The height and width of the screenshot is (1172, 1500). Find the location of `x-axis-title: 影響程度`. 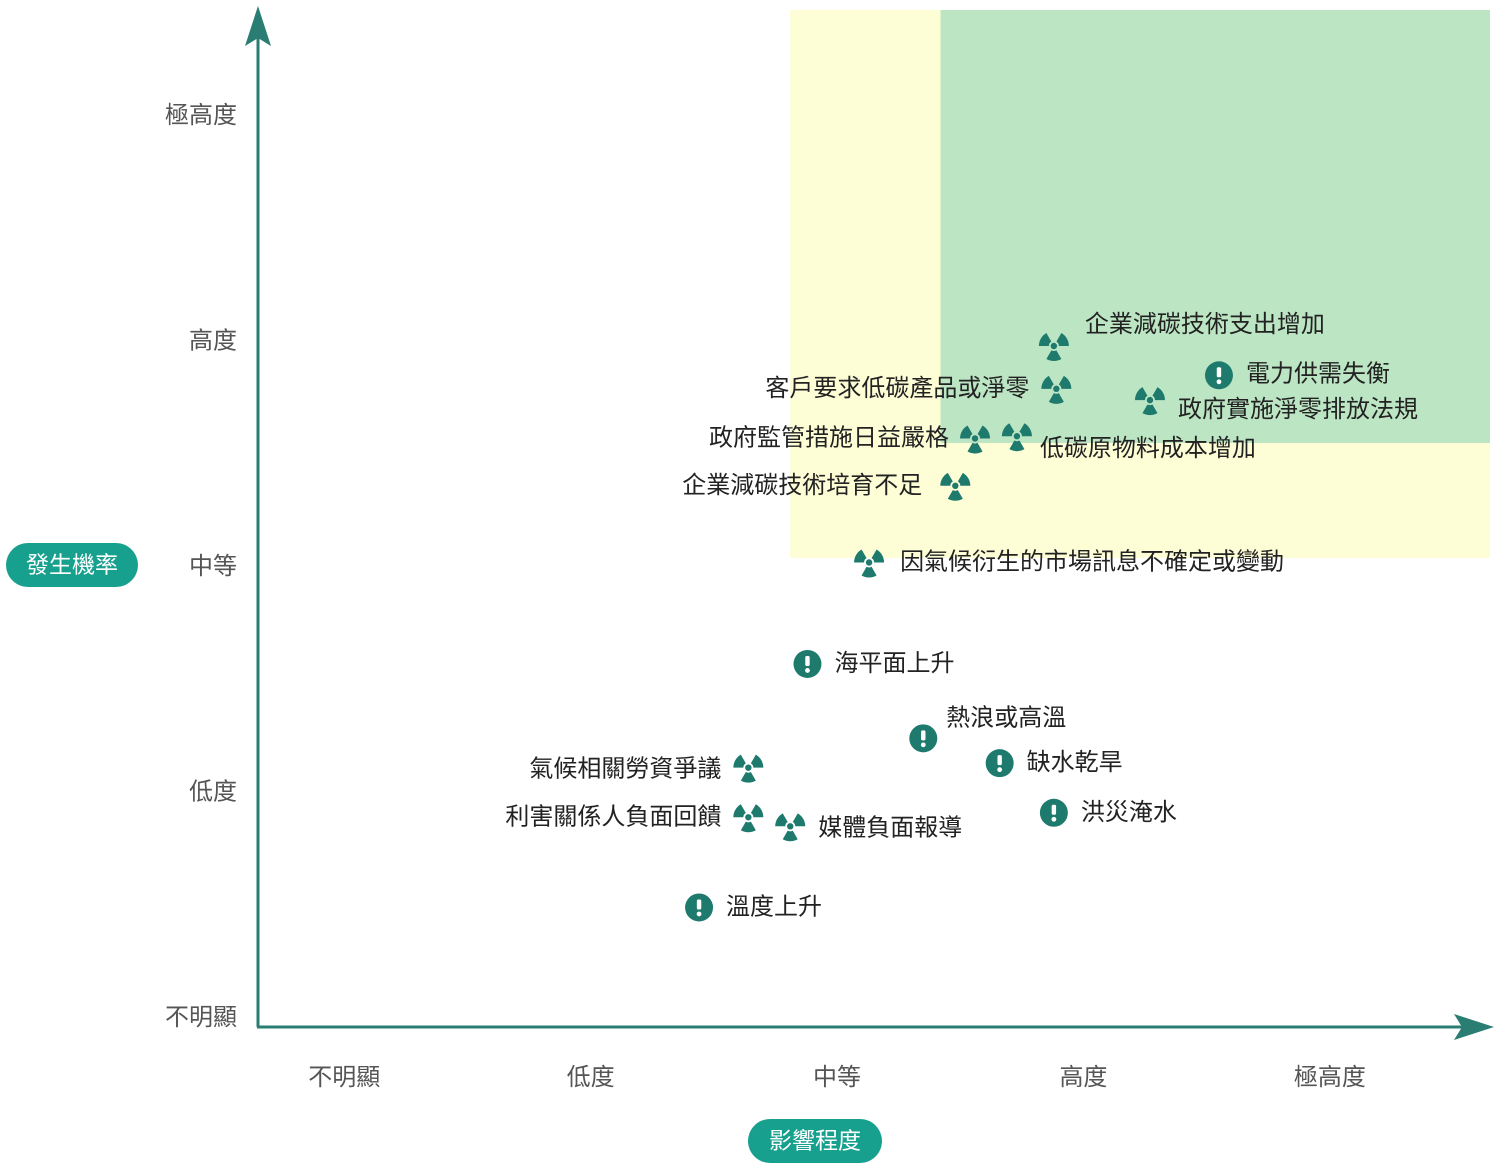

x-axis-title: 影響程度 is located at coordinates (815, 1142).